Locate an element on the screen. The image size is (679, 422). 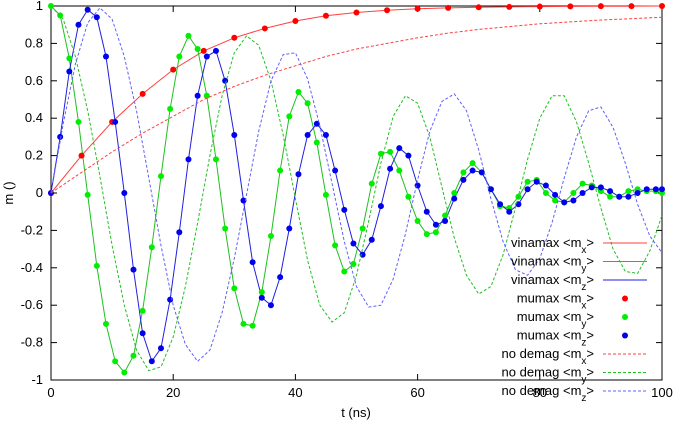
legend-entry: mumax <my> is located at coordinates (572, 319).